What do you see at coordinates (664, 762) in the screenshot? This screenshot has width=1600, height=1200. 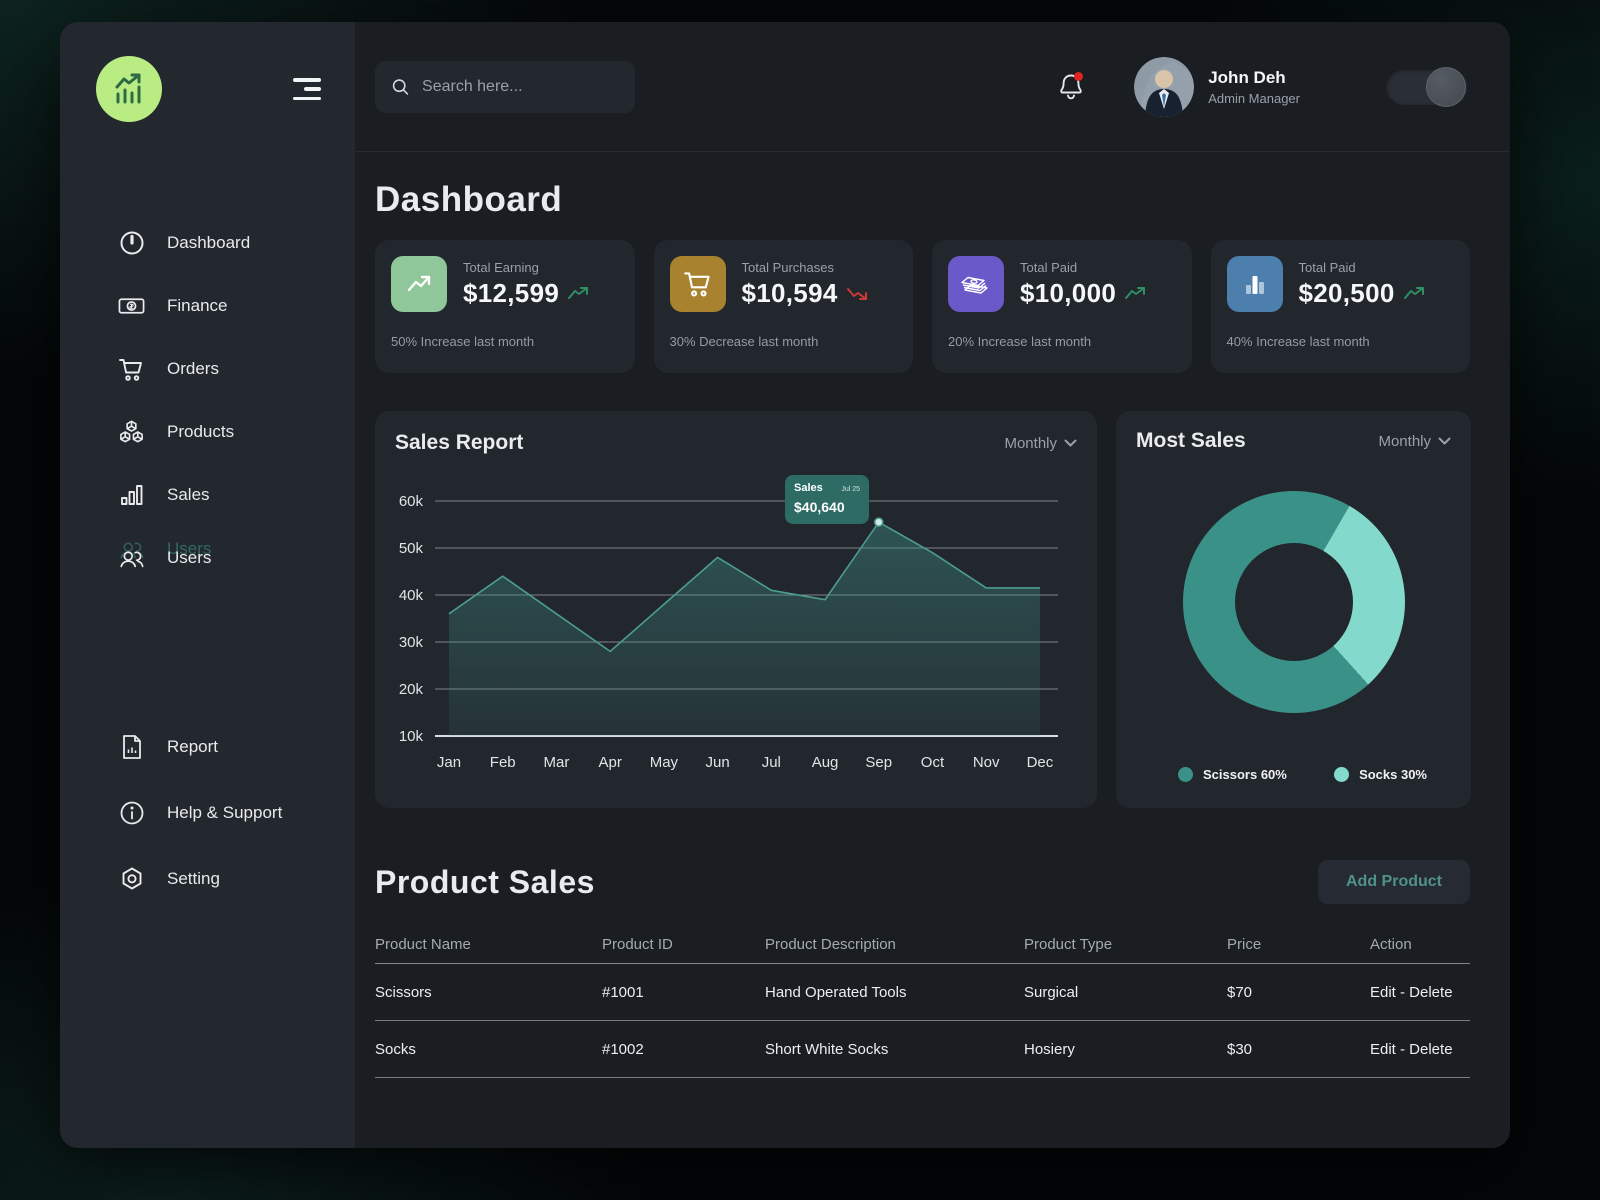 I see `svg-text: May` at bounding box center [664, 762].